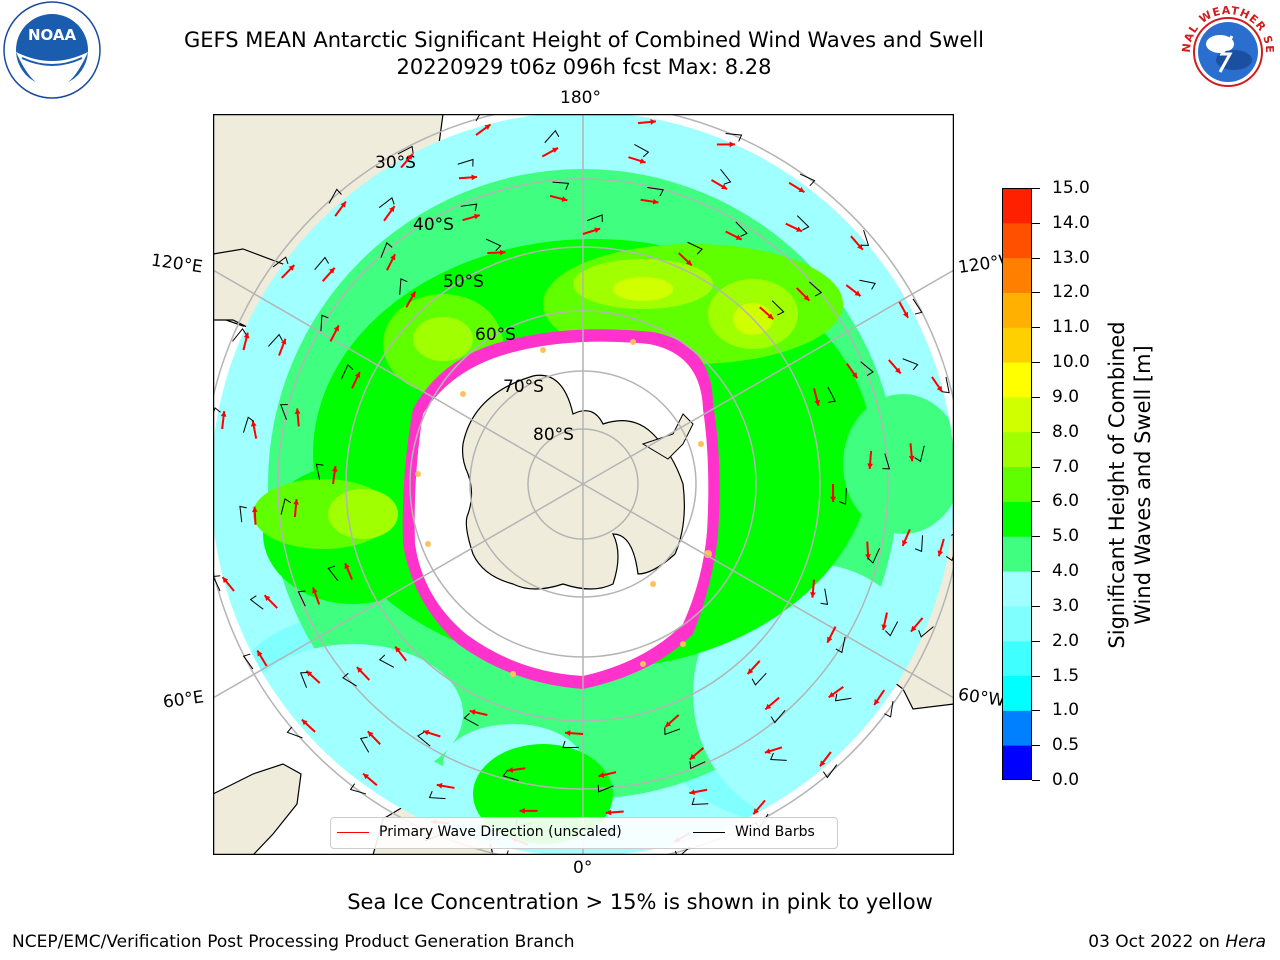 This screenshot has width=1280, height=960. What do you see at coordinates (775, 832) in the screenshot?
I see `legend-label: Wind Barbs` at bounding box center [775, 832].